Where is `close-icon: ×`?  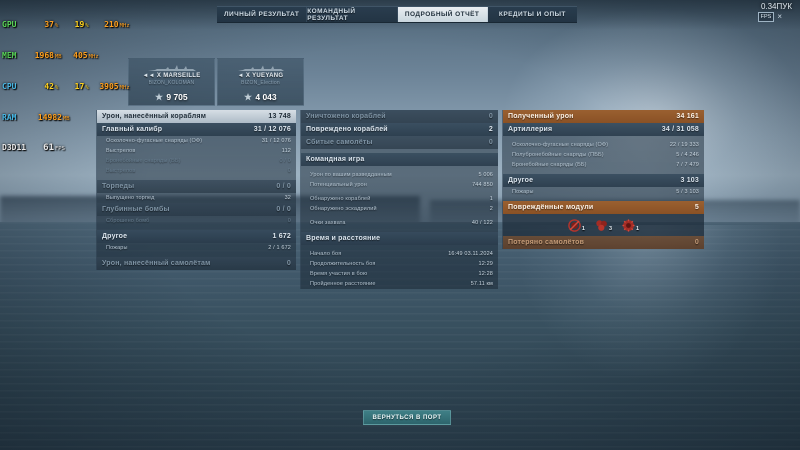 close-icon: × is located at coordinates (779, 16).